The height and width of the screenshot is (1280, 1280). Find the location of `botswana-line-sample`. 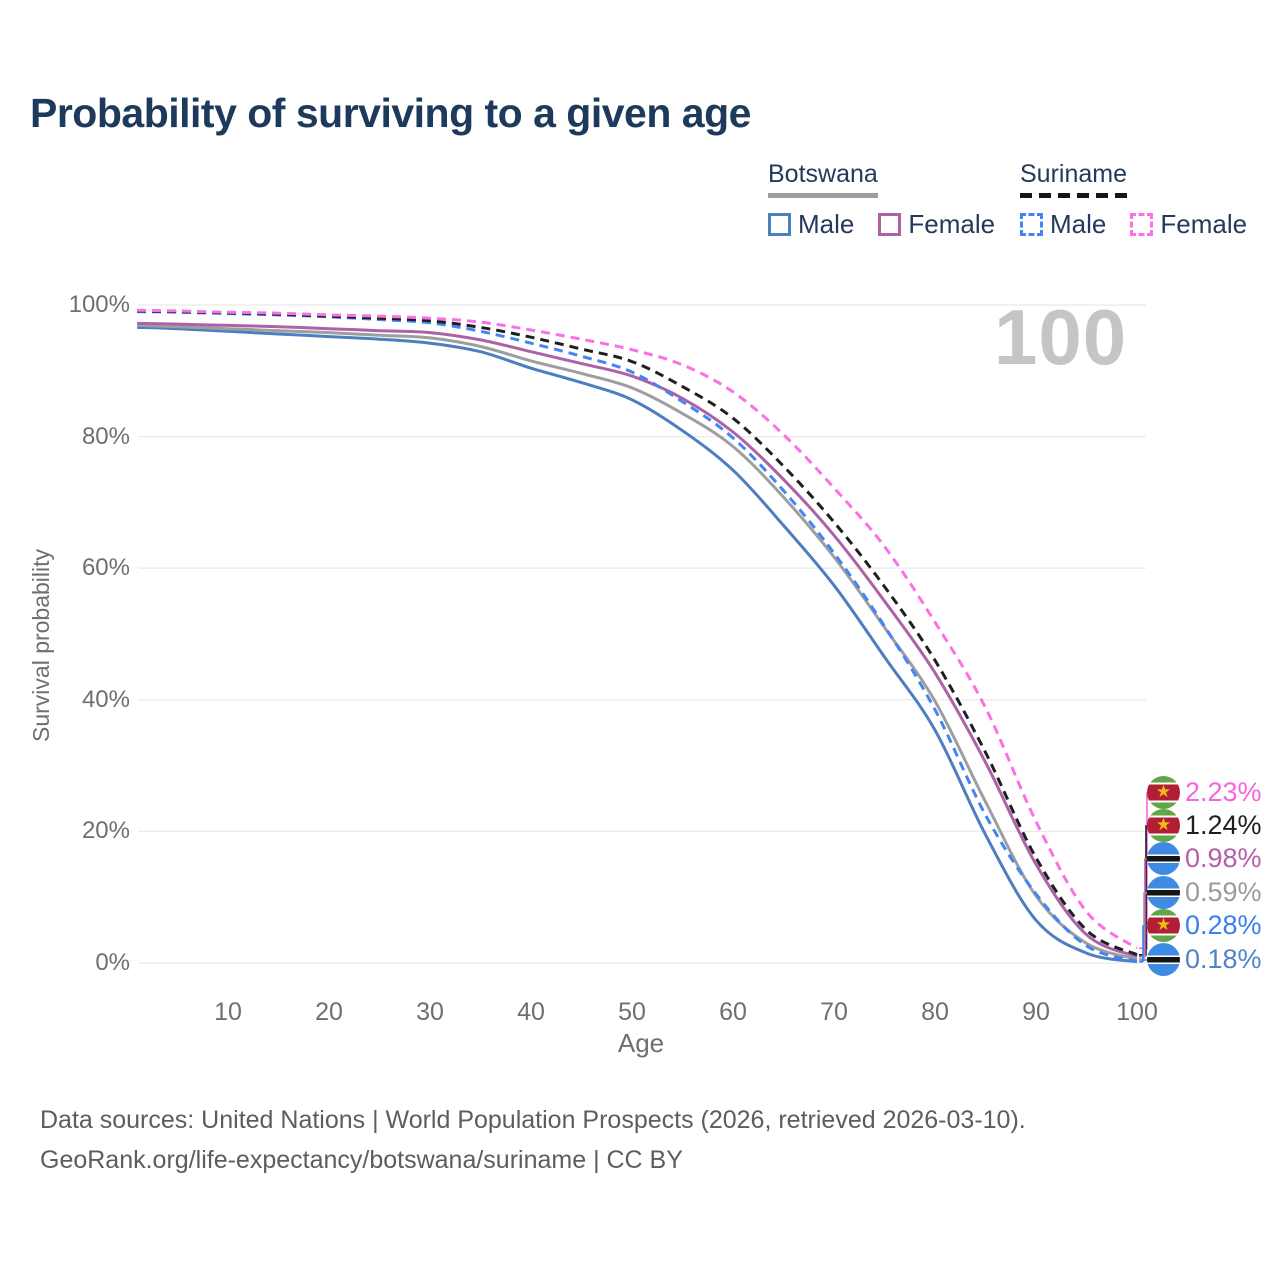

botswana-line-sample is located at coordinates (823, 195).